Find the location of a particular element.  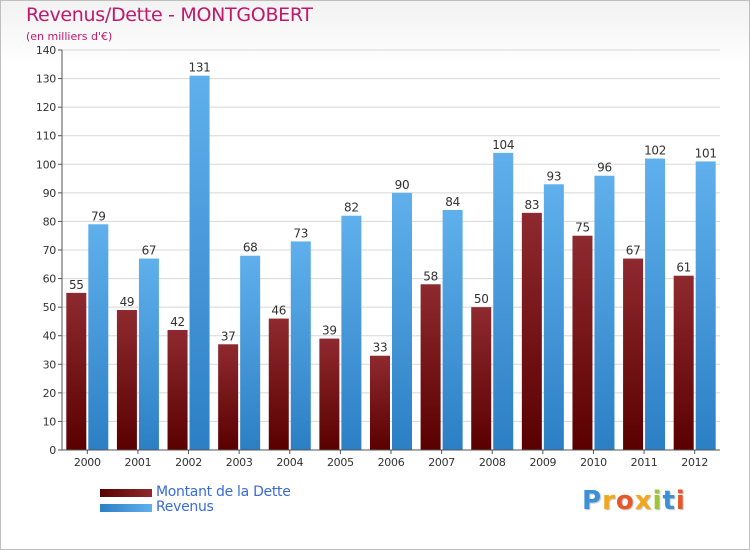

revenus-value-label: 96 is located at coordinates (604, 168).